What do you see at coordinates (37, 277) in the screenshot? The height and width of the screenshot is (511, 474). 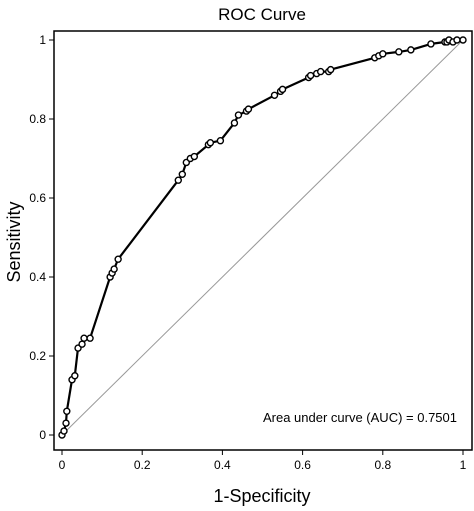 I see `y-tick-label: 0.4` at bounding box center [37, 277].